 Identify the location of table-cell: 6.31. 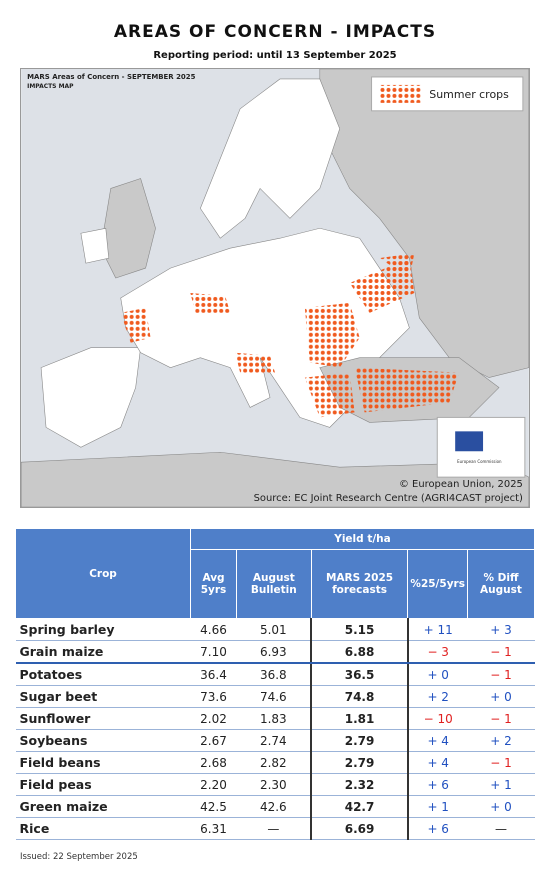
(213, 828).